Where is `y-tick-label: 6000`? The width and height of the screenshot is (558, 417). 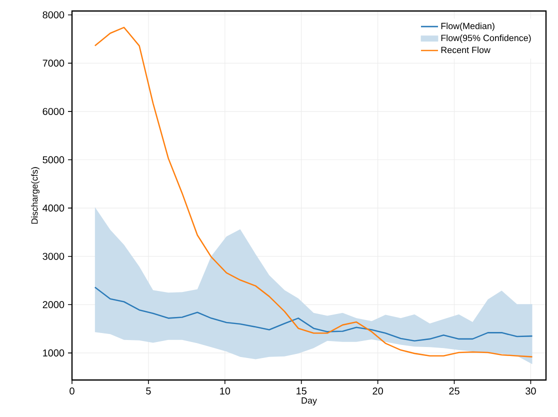 y-tick-label: 6000 is located at coordinates (53, 111).